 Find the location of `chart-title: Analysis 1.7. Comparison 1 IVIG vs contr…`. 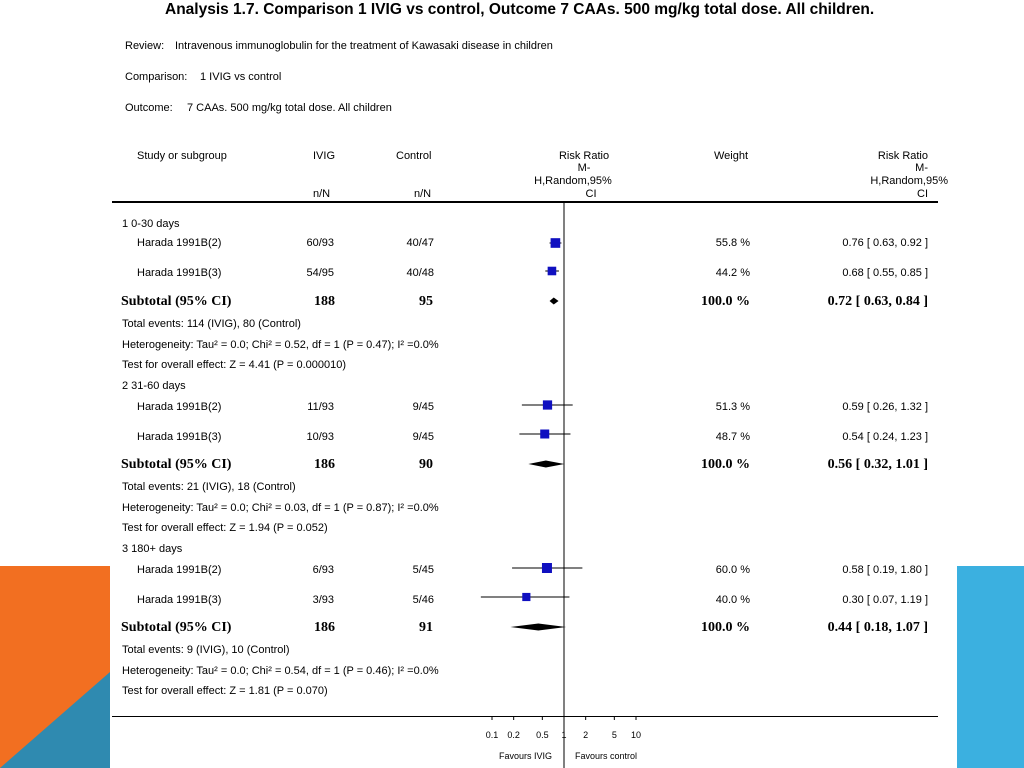

chart-title: Analysis 1.7. Comparison 1 IVIG vs contr… is located at coordinates (520, 9).